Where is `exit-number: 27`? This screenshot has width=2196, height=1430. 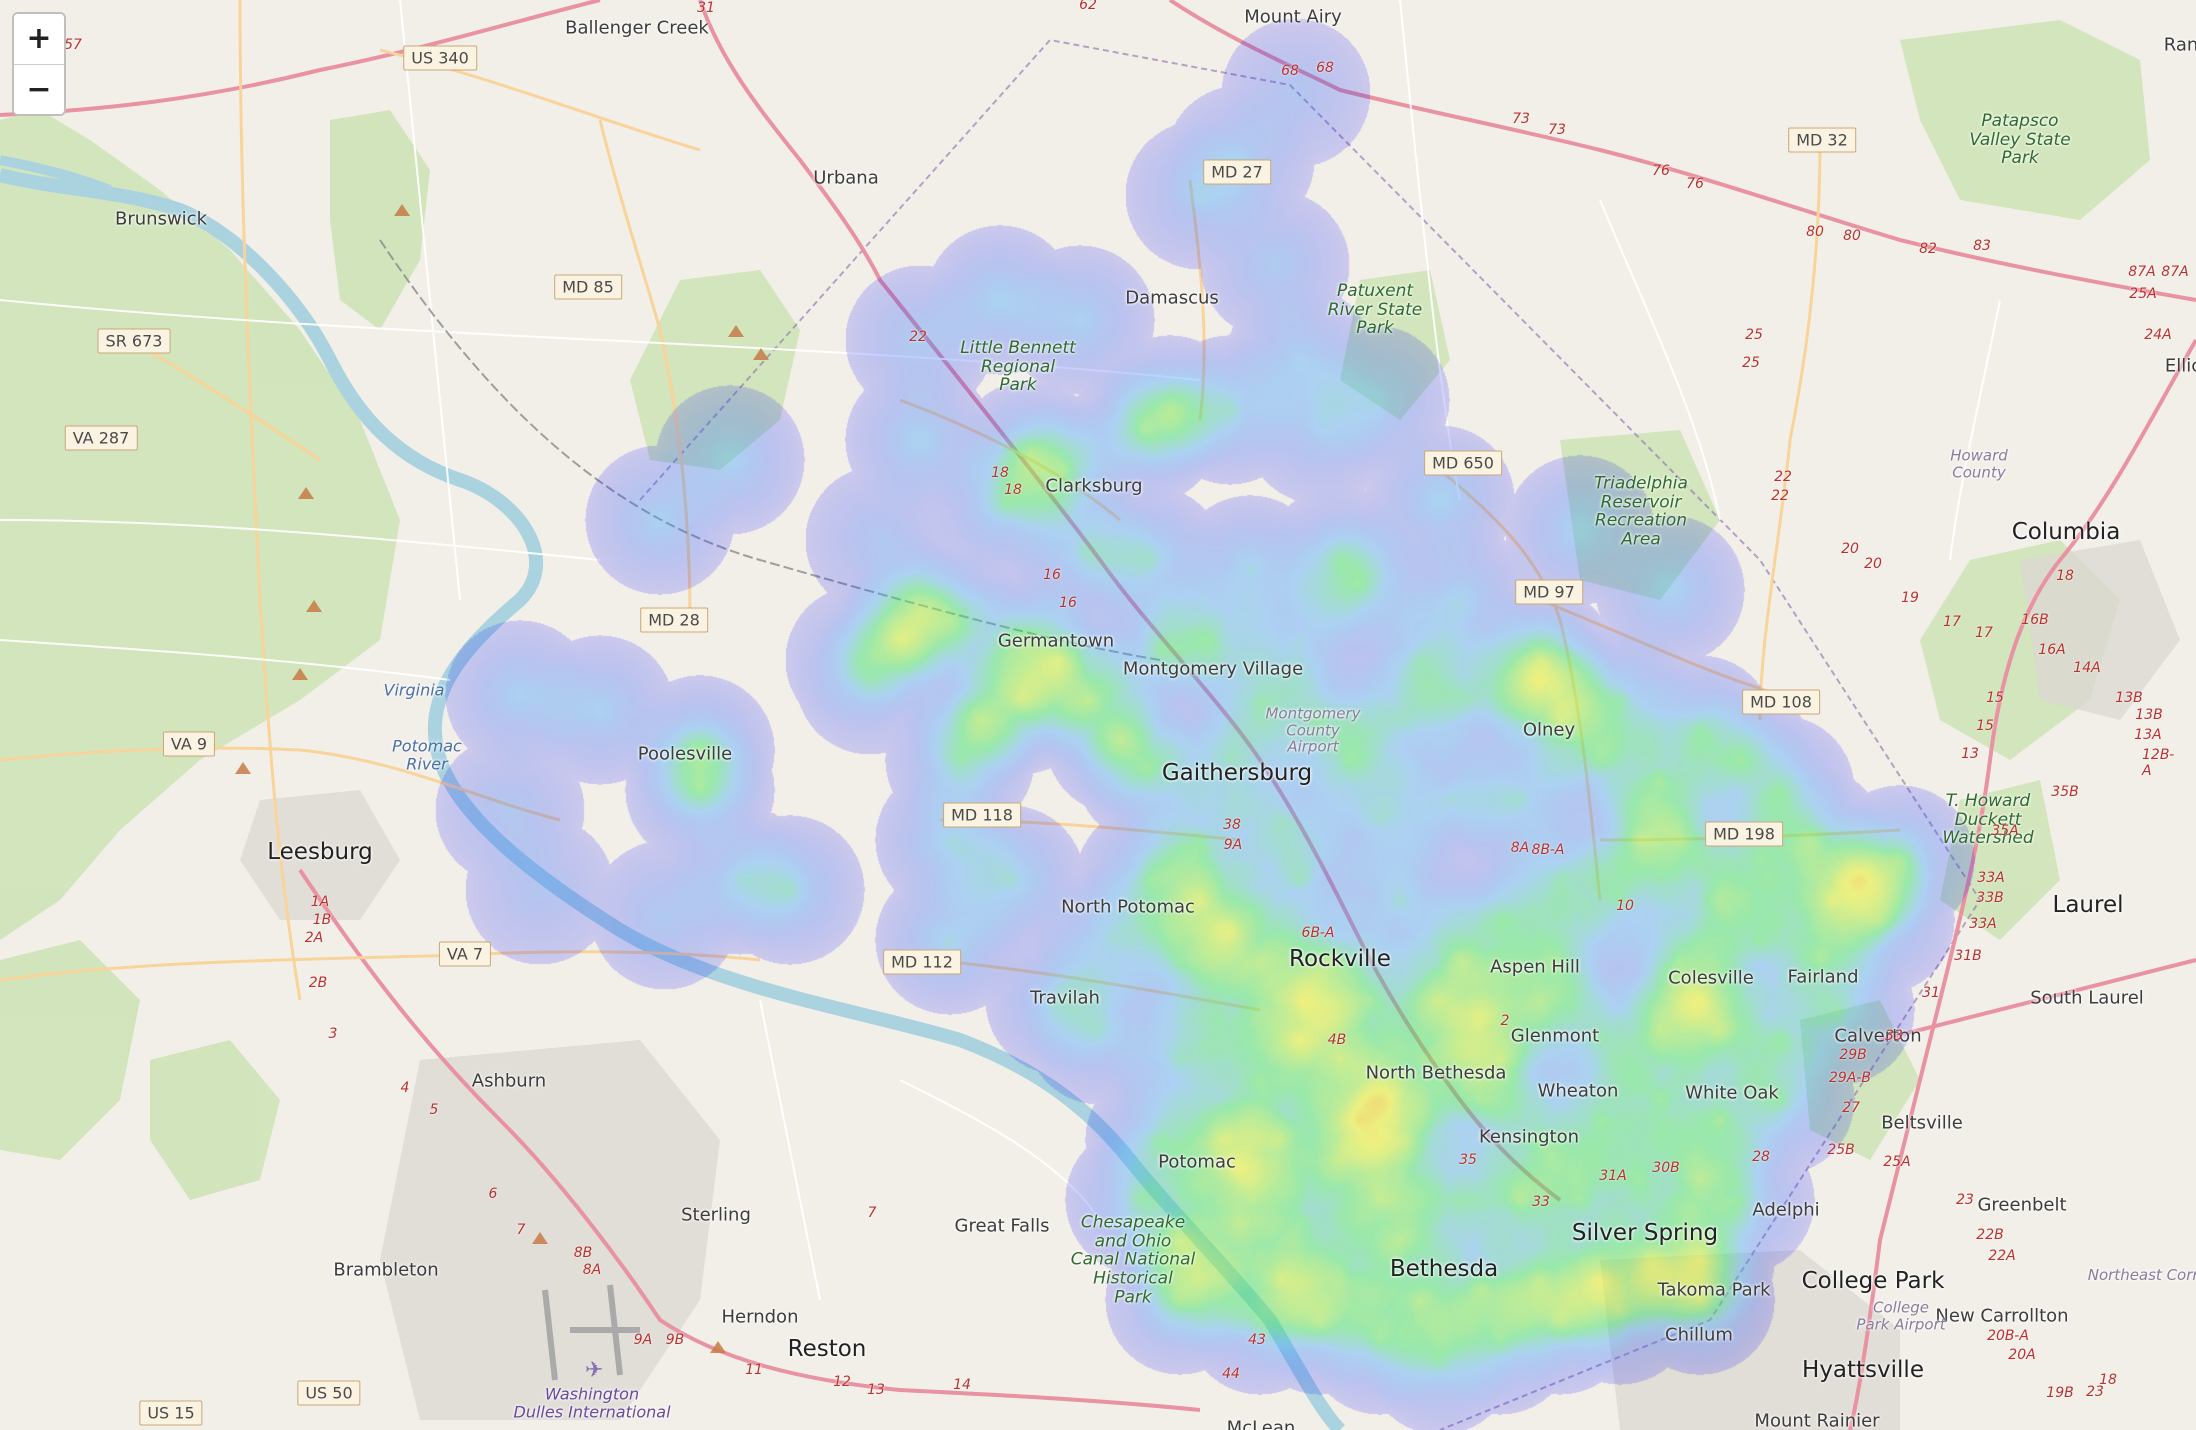
exit-number: 27 is located at coordinates (1851, 1108).